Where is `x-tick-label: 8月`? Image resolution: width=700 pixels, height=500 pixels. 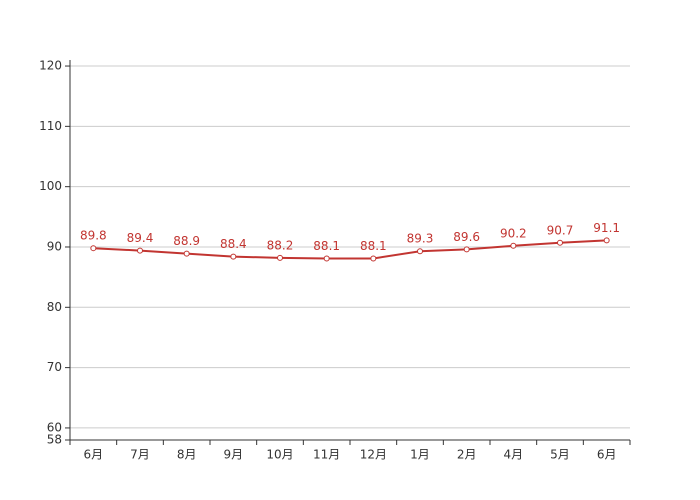 x-tick-label: 8月 is located at coordinates (187, 455).